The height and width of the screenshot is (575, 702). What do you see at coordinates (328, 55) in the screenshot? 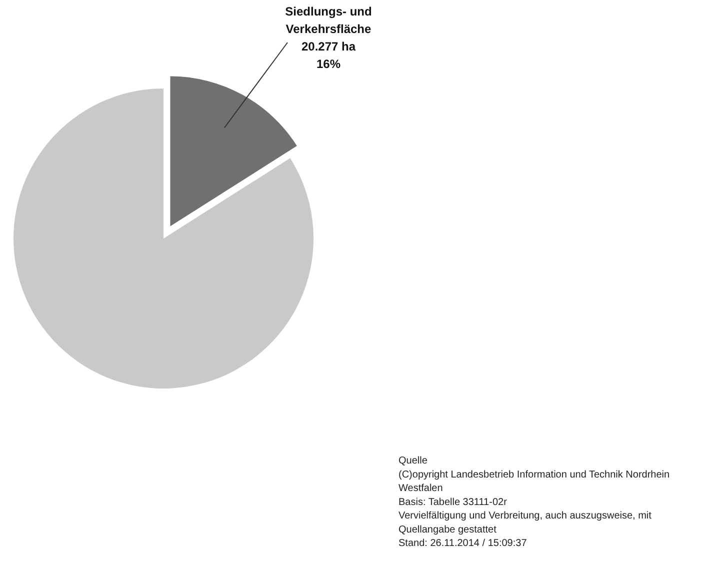
I see `data-label: 20.277 ha 16%` at bounding box center [328, 55].